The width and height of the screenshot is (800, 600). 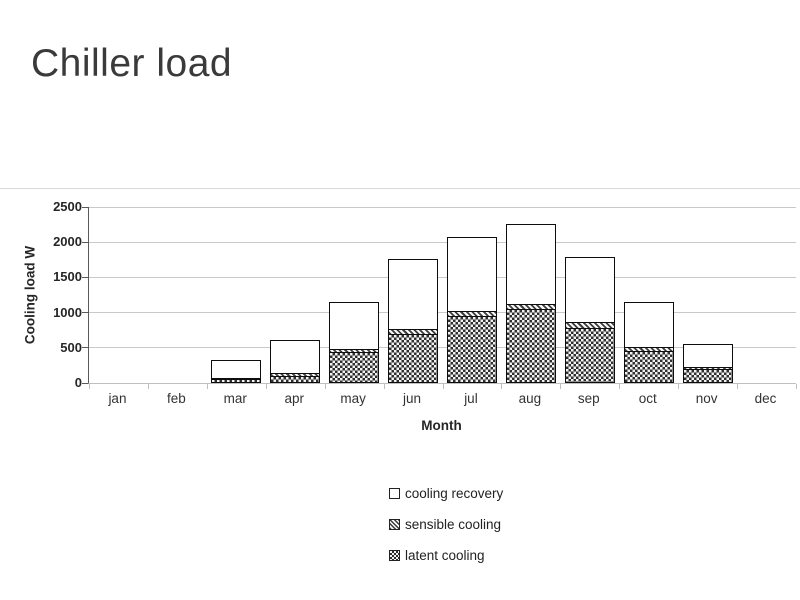 What do you see at coordinates (132, 63) in the screenshot?
I see `slide-title: Chiller load` at bounding box center [132, 63].